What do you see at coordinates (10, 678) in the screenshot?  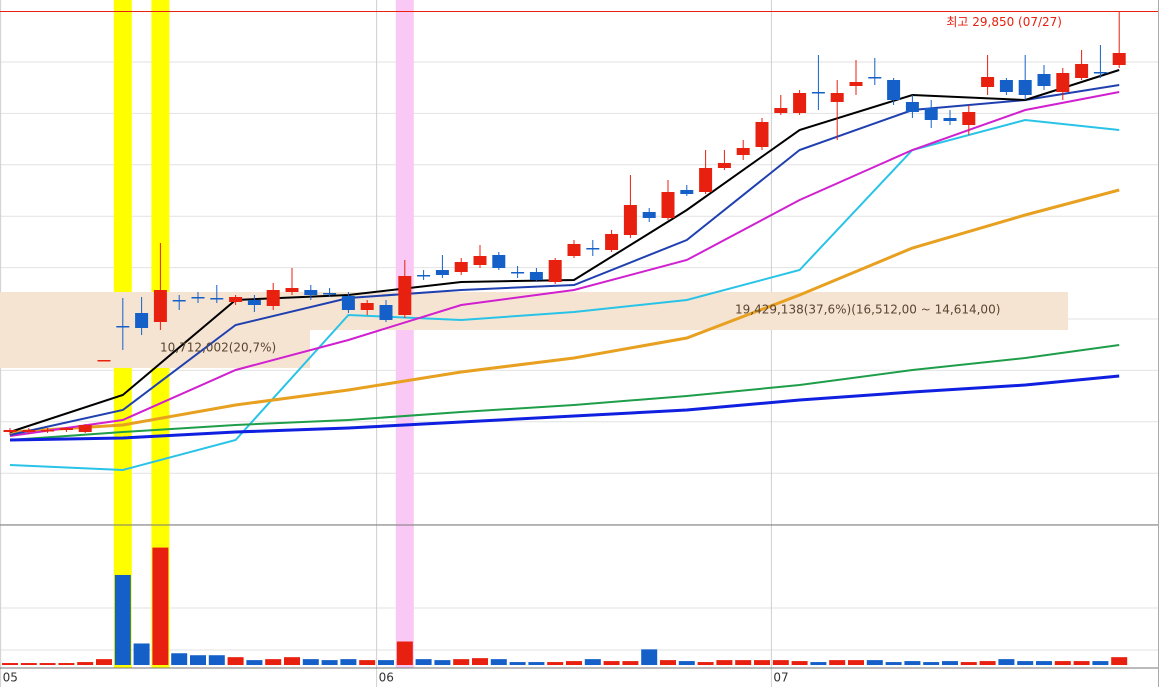 I see `date-label: 05` at bounding box center [10, 678].